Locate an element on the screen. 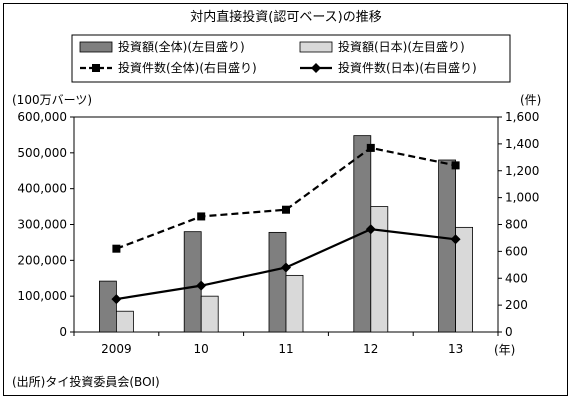  left-tick-label: 200,000 is located at coordinates (42, 260).